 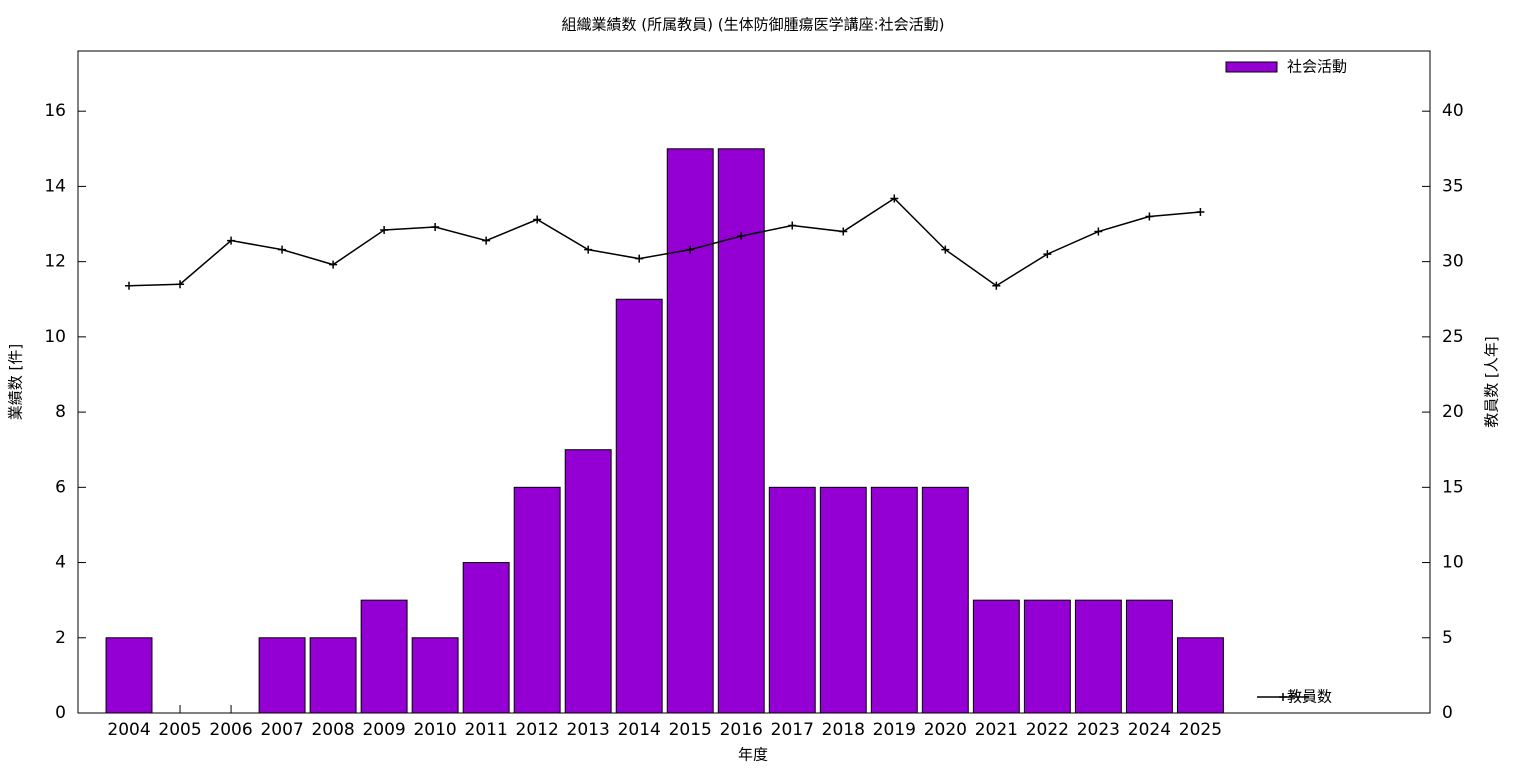 What do you see at coordinates (179, 730) in the screenshot?
I see `x-tick-label: 2005` at bounding box center [179, 730].